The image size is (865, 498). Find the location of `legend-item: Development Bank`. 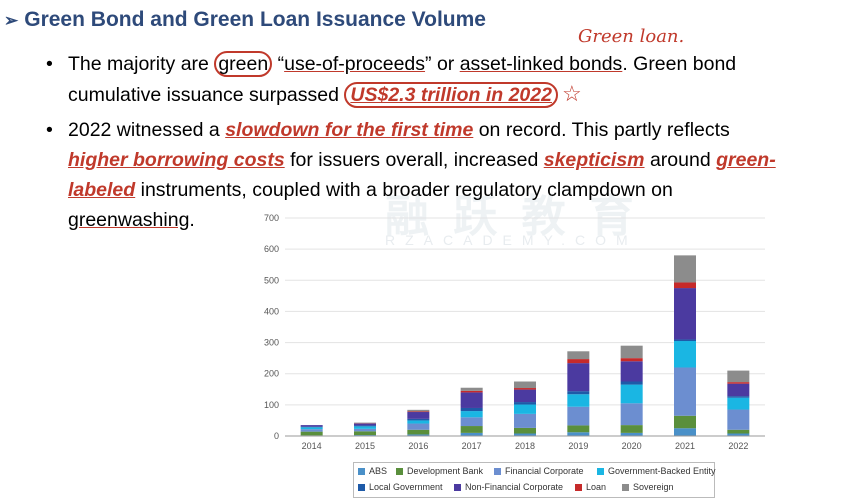

legend-item: Development Bank is located at coordinates (439, 471).